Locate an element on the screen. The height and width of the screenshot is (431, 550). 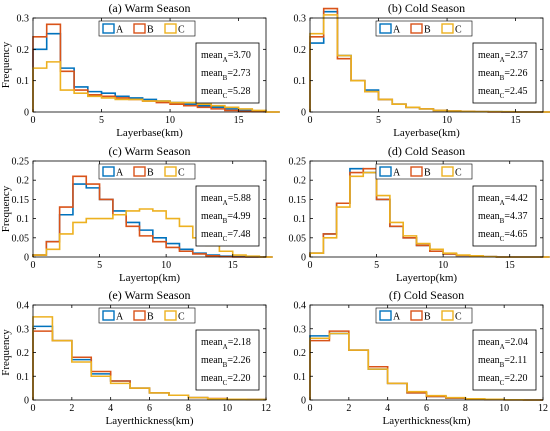
mean-value-C: meanC=7.48 is located at coordinates (225, 236).